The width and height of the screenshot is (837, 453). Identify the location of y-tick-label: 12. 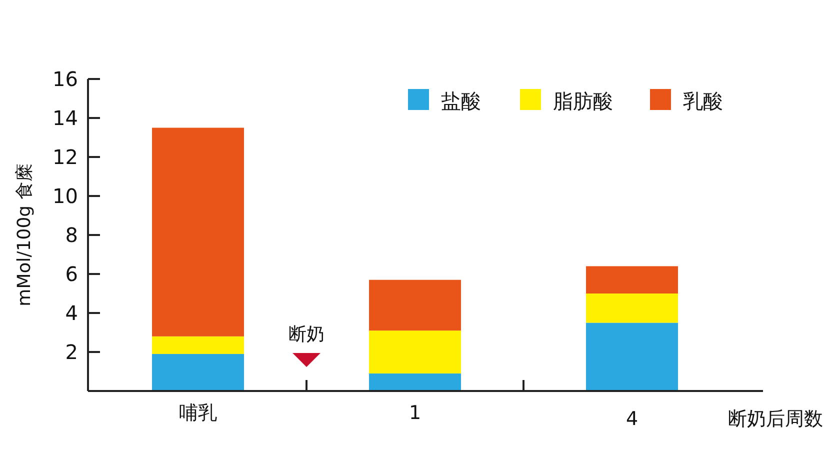
(65, 157).